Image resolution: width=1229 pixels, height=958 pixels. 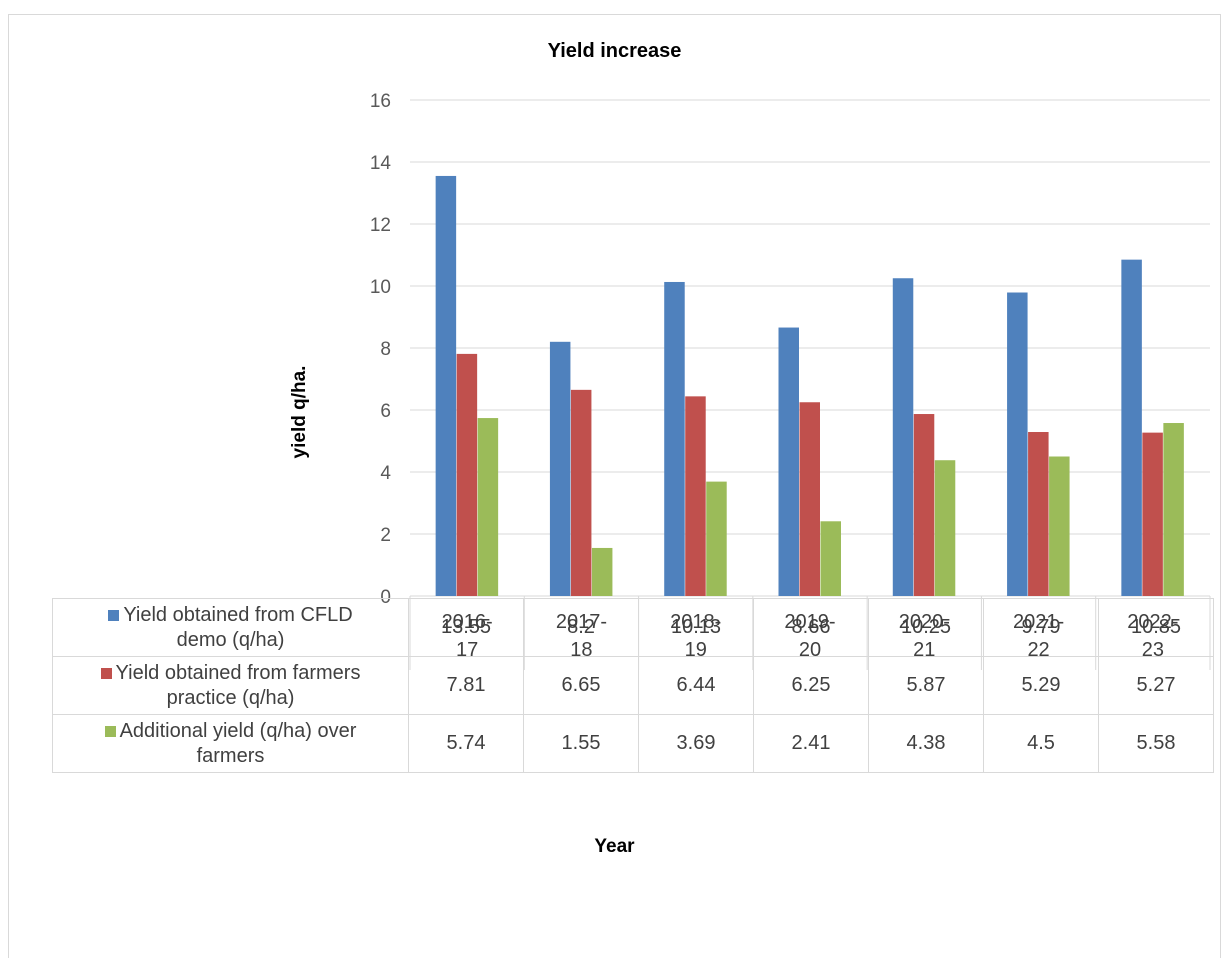 What do you see at coordinates (238, 614) in the screenshot?
I see `legend-label: Yield obtained from CFLD` at bounding box center [238, 614].